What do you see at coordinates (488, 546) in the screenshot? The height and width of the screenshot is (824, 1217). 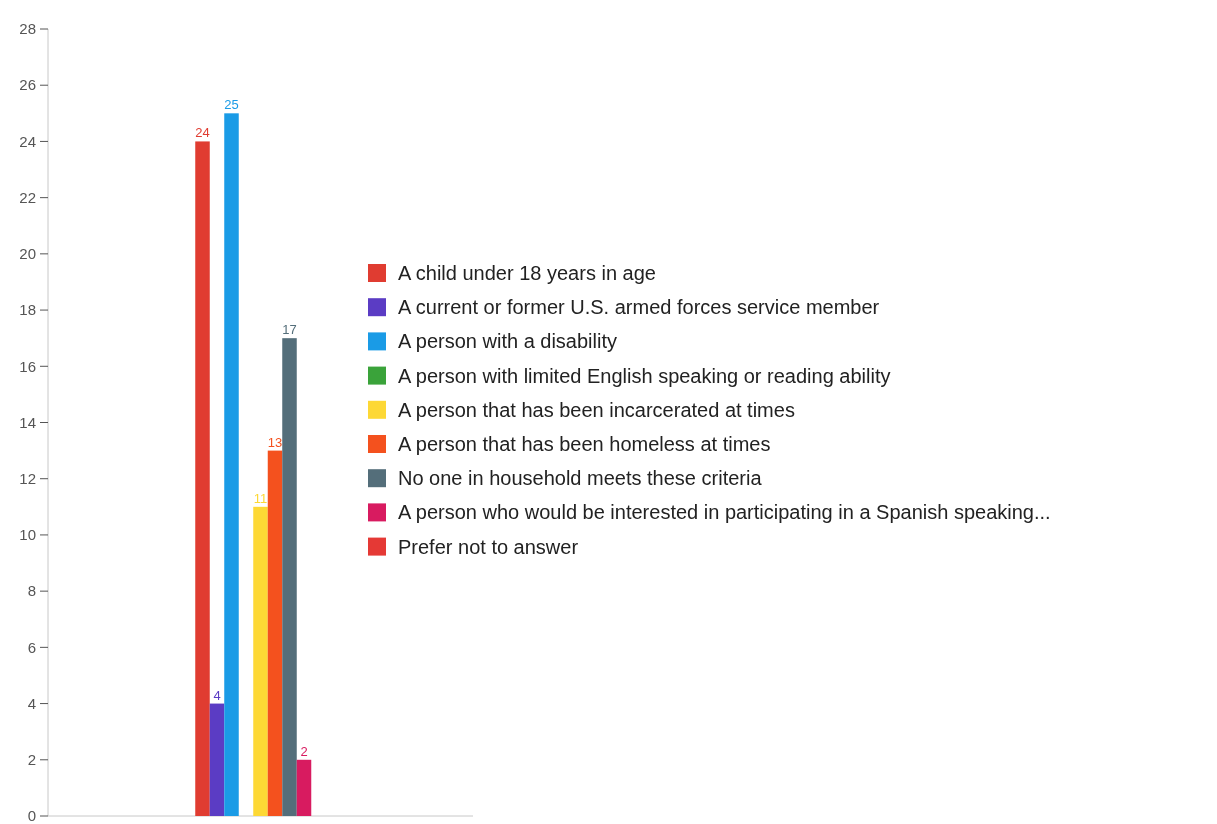 I see `legend-label: Prefer not to answer` at bounding box center [488, 546].